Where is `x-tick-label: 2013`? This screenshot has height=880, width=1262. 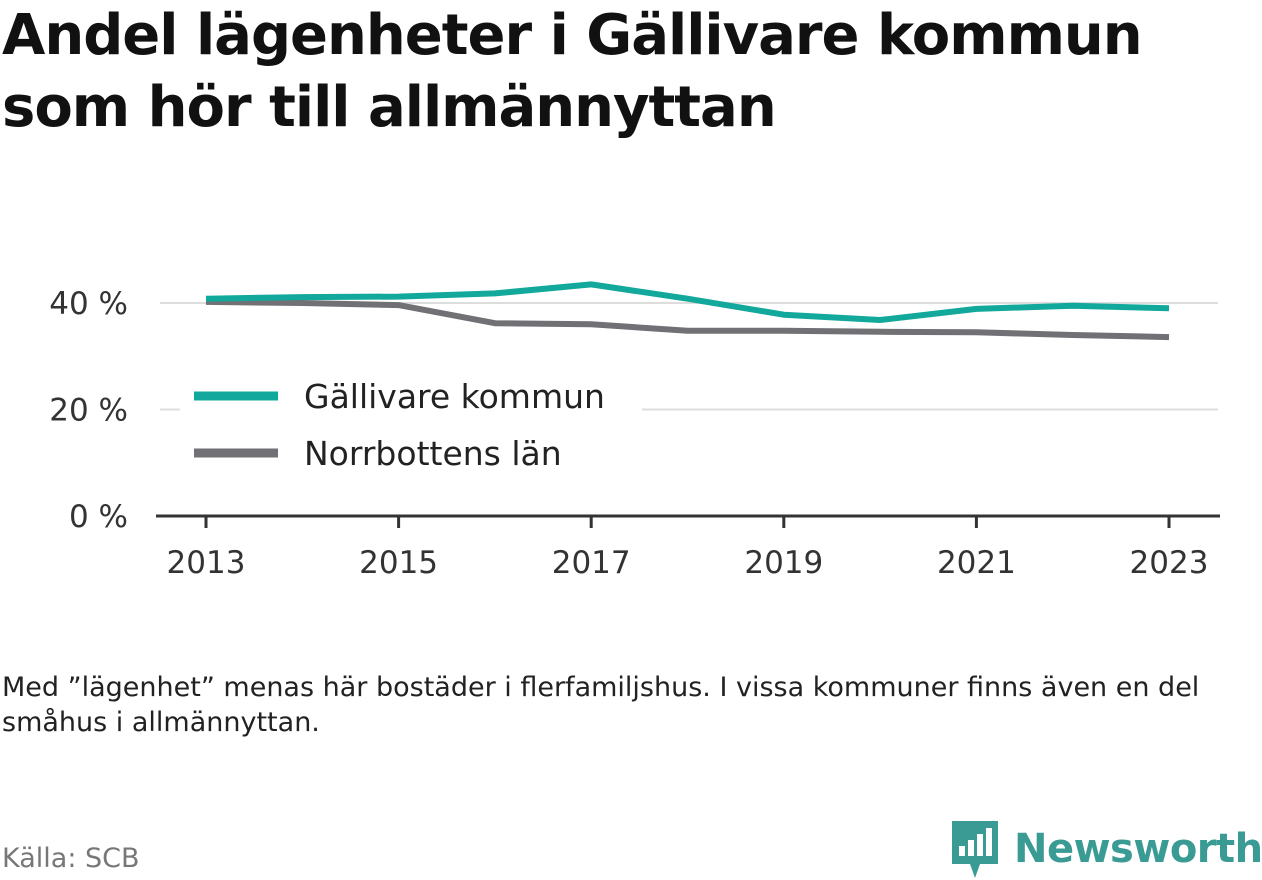 x-tick-label: 2013 is located at coordinates (206, 563).